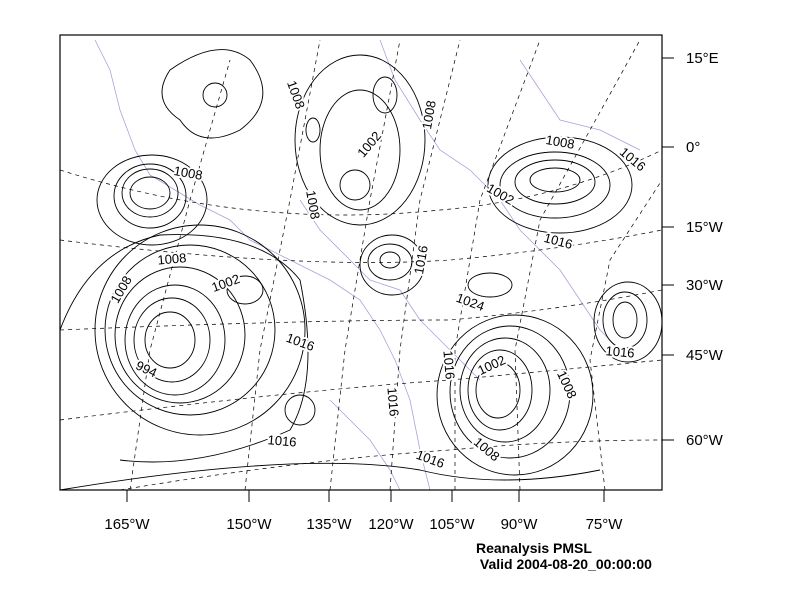 The image size is (792, 612). Describe the element at coordinates (705, 285) in the screenshot. I see `right-tick-label: 30°W` at that location.